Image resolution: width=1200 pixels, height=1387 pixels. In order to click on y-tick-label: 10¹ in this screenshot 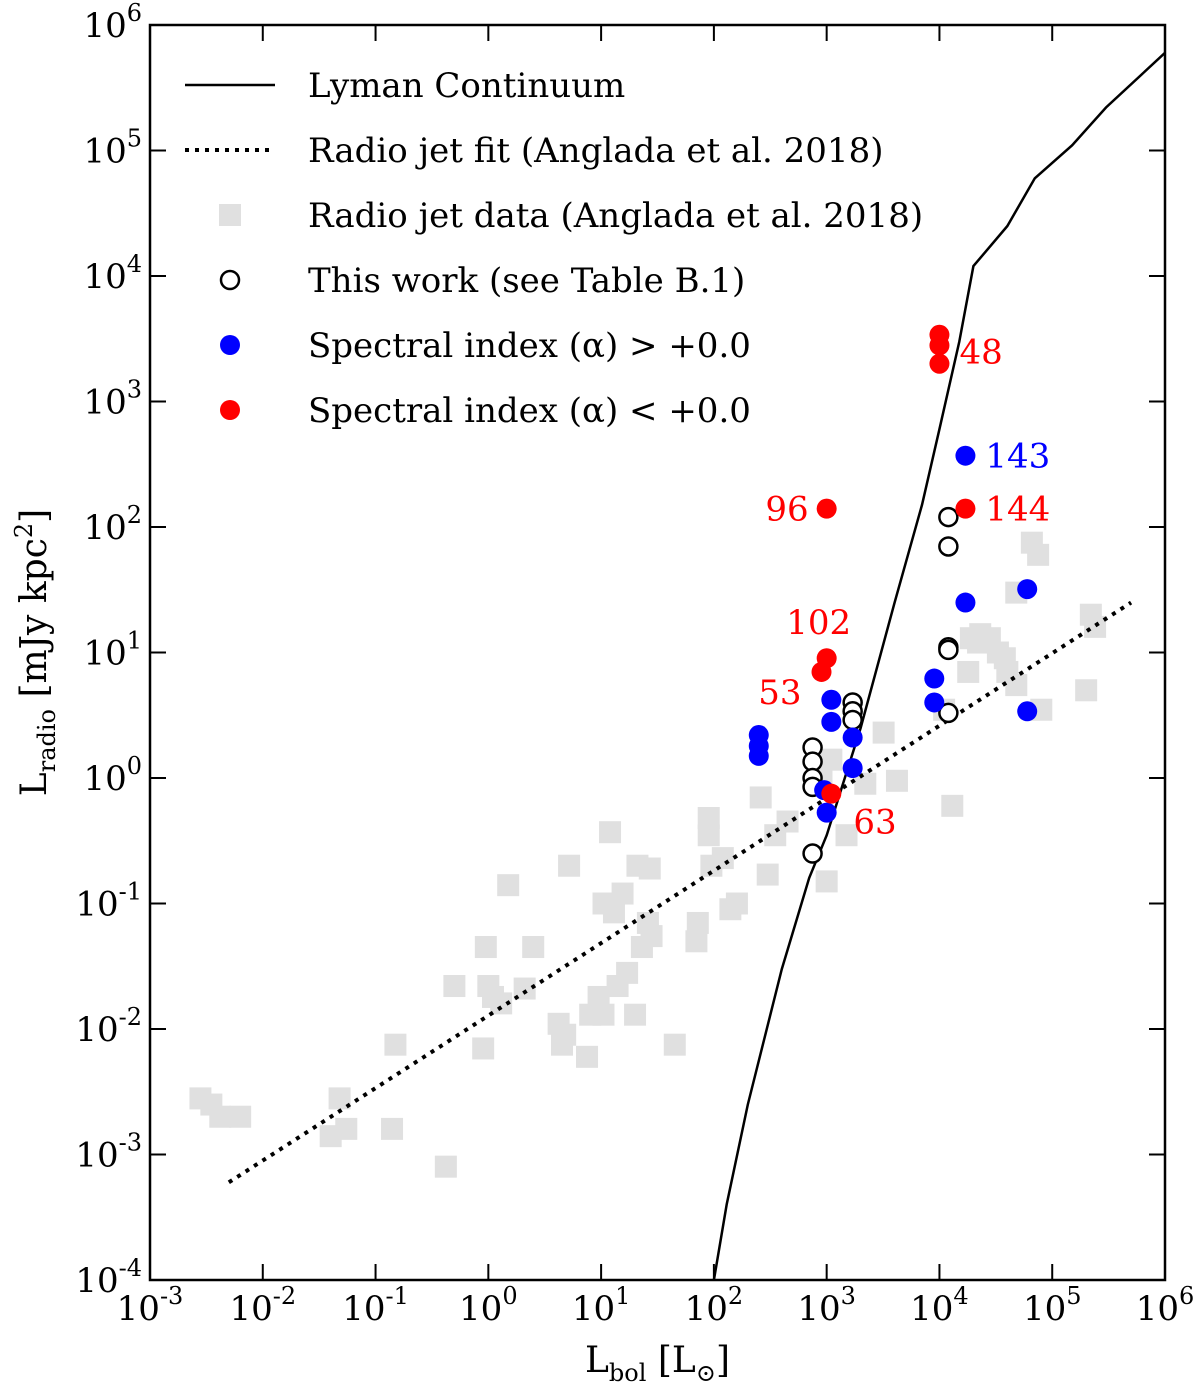, I will do `click(112, 650)`.